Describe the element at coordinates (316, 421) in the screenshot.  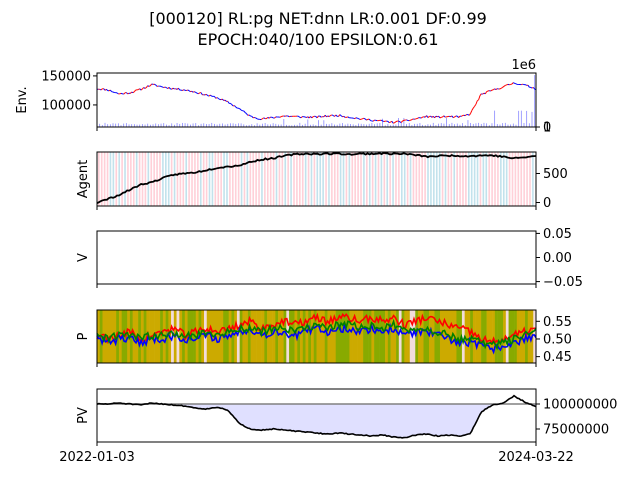
I see `pv-panel-drawdown-fill` at that location.